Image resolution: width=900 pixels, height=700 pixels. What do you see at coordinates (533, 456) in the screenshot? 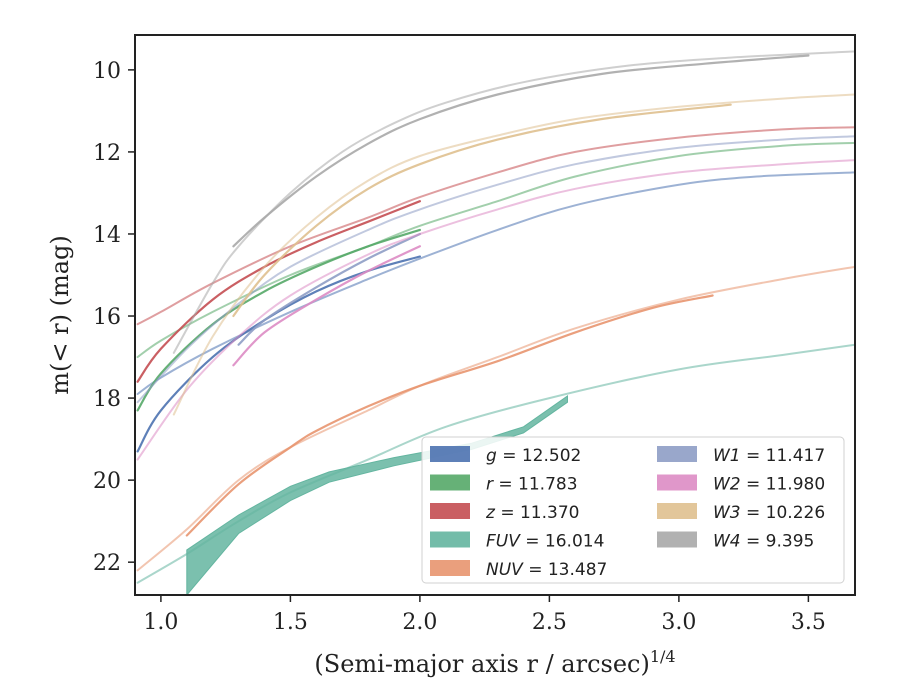
I see `legend-label: g = 12.502` at bounding box center [533, 456].